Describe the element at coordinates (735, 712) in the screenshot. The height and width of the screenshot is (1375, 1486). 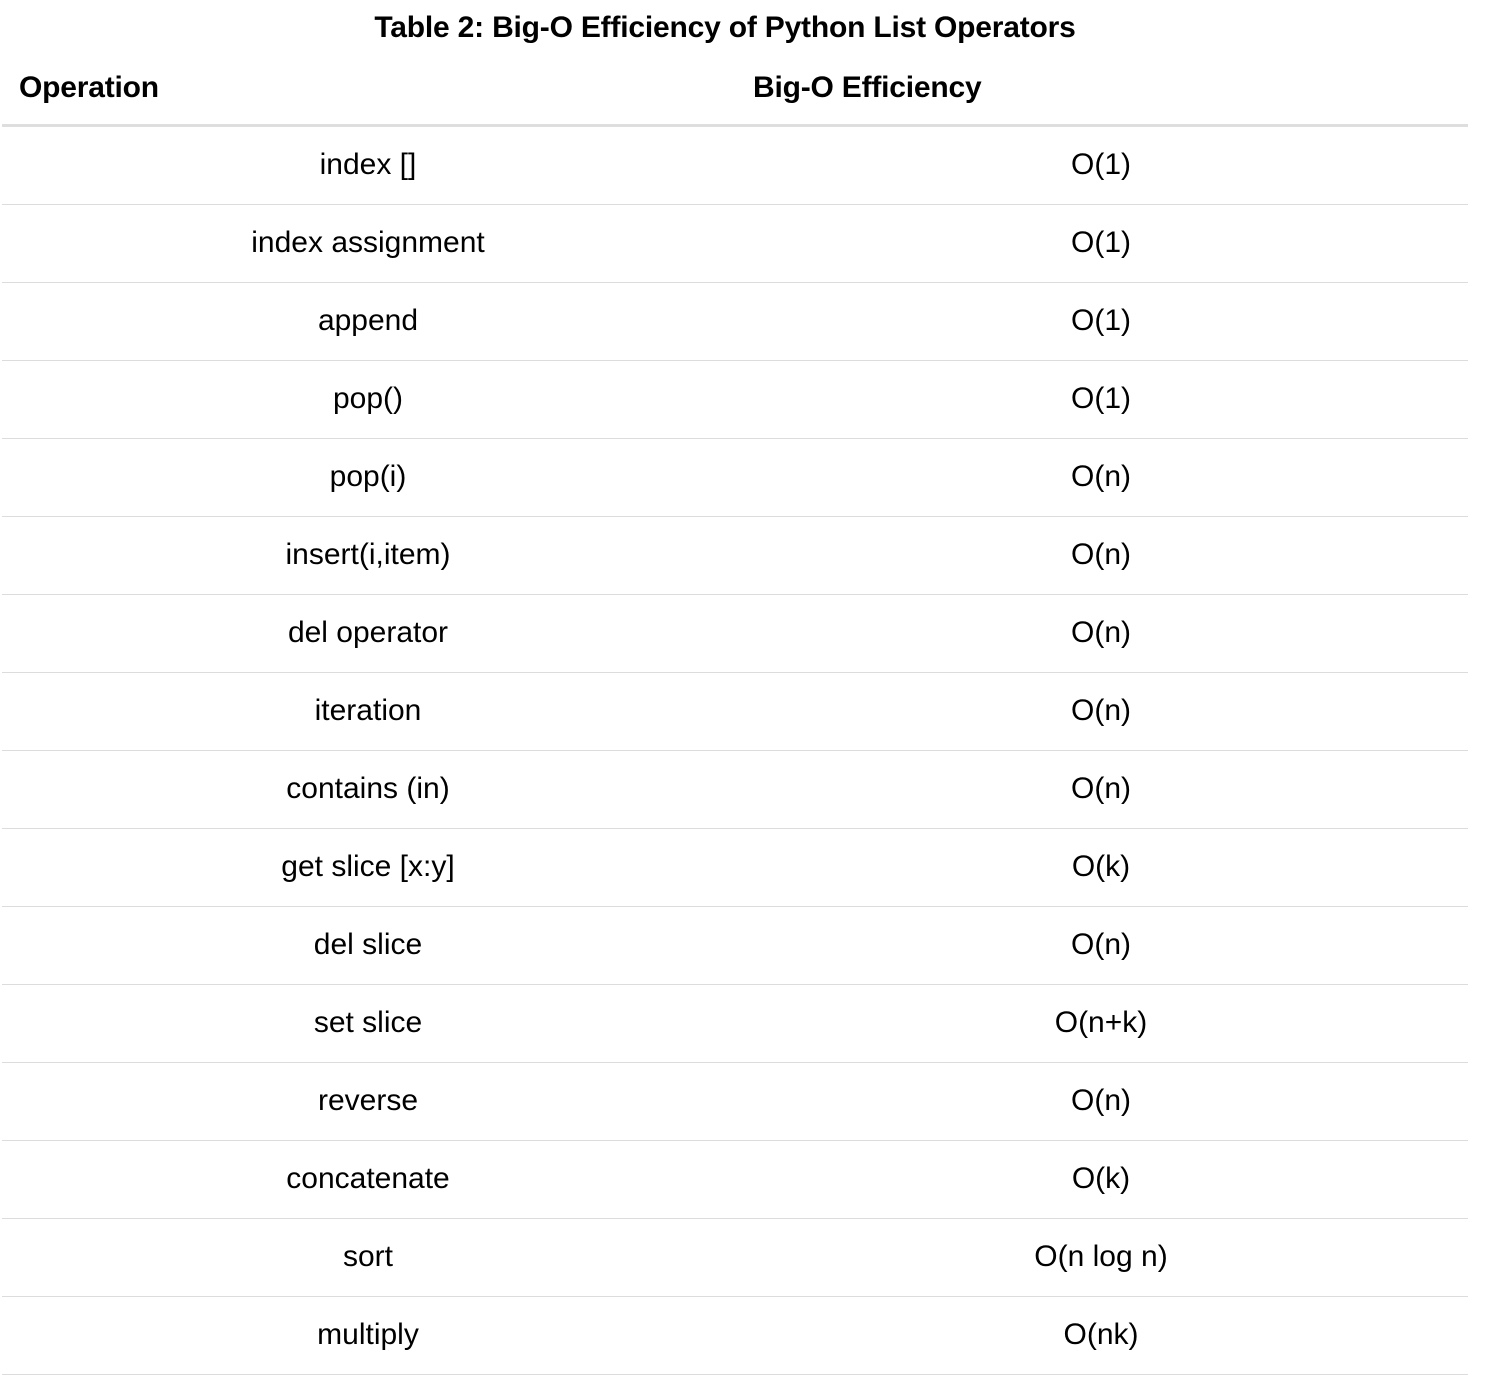
I see `table-row: iteration O(n)` at that location.